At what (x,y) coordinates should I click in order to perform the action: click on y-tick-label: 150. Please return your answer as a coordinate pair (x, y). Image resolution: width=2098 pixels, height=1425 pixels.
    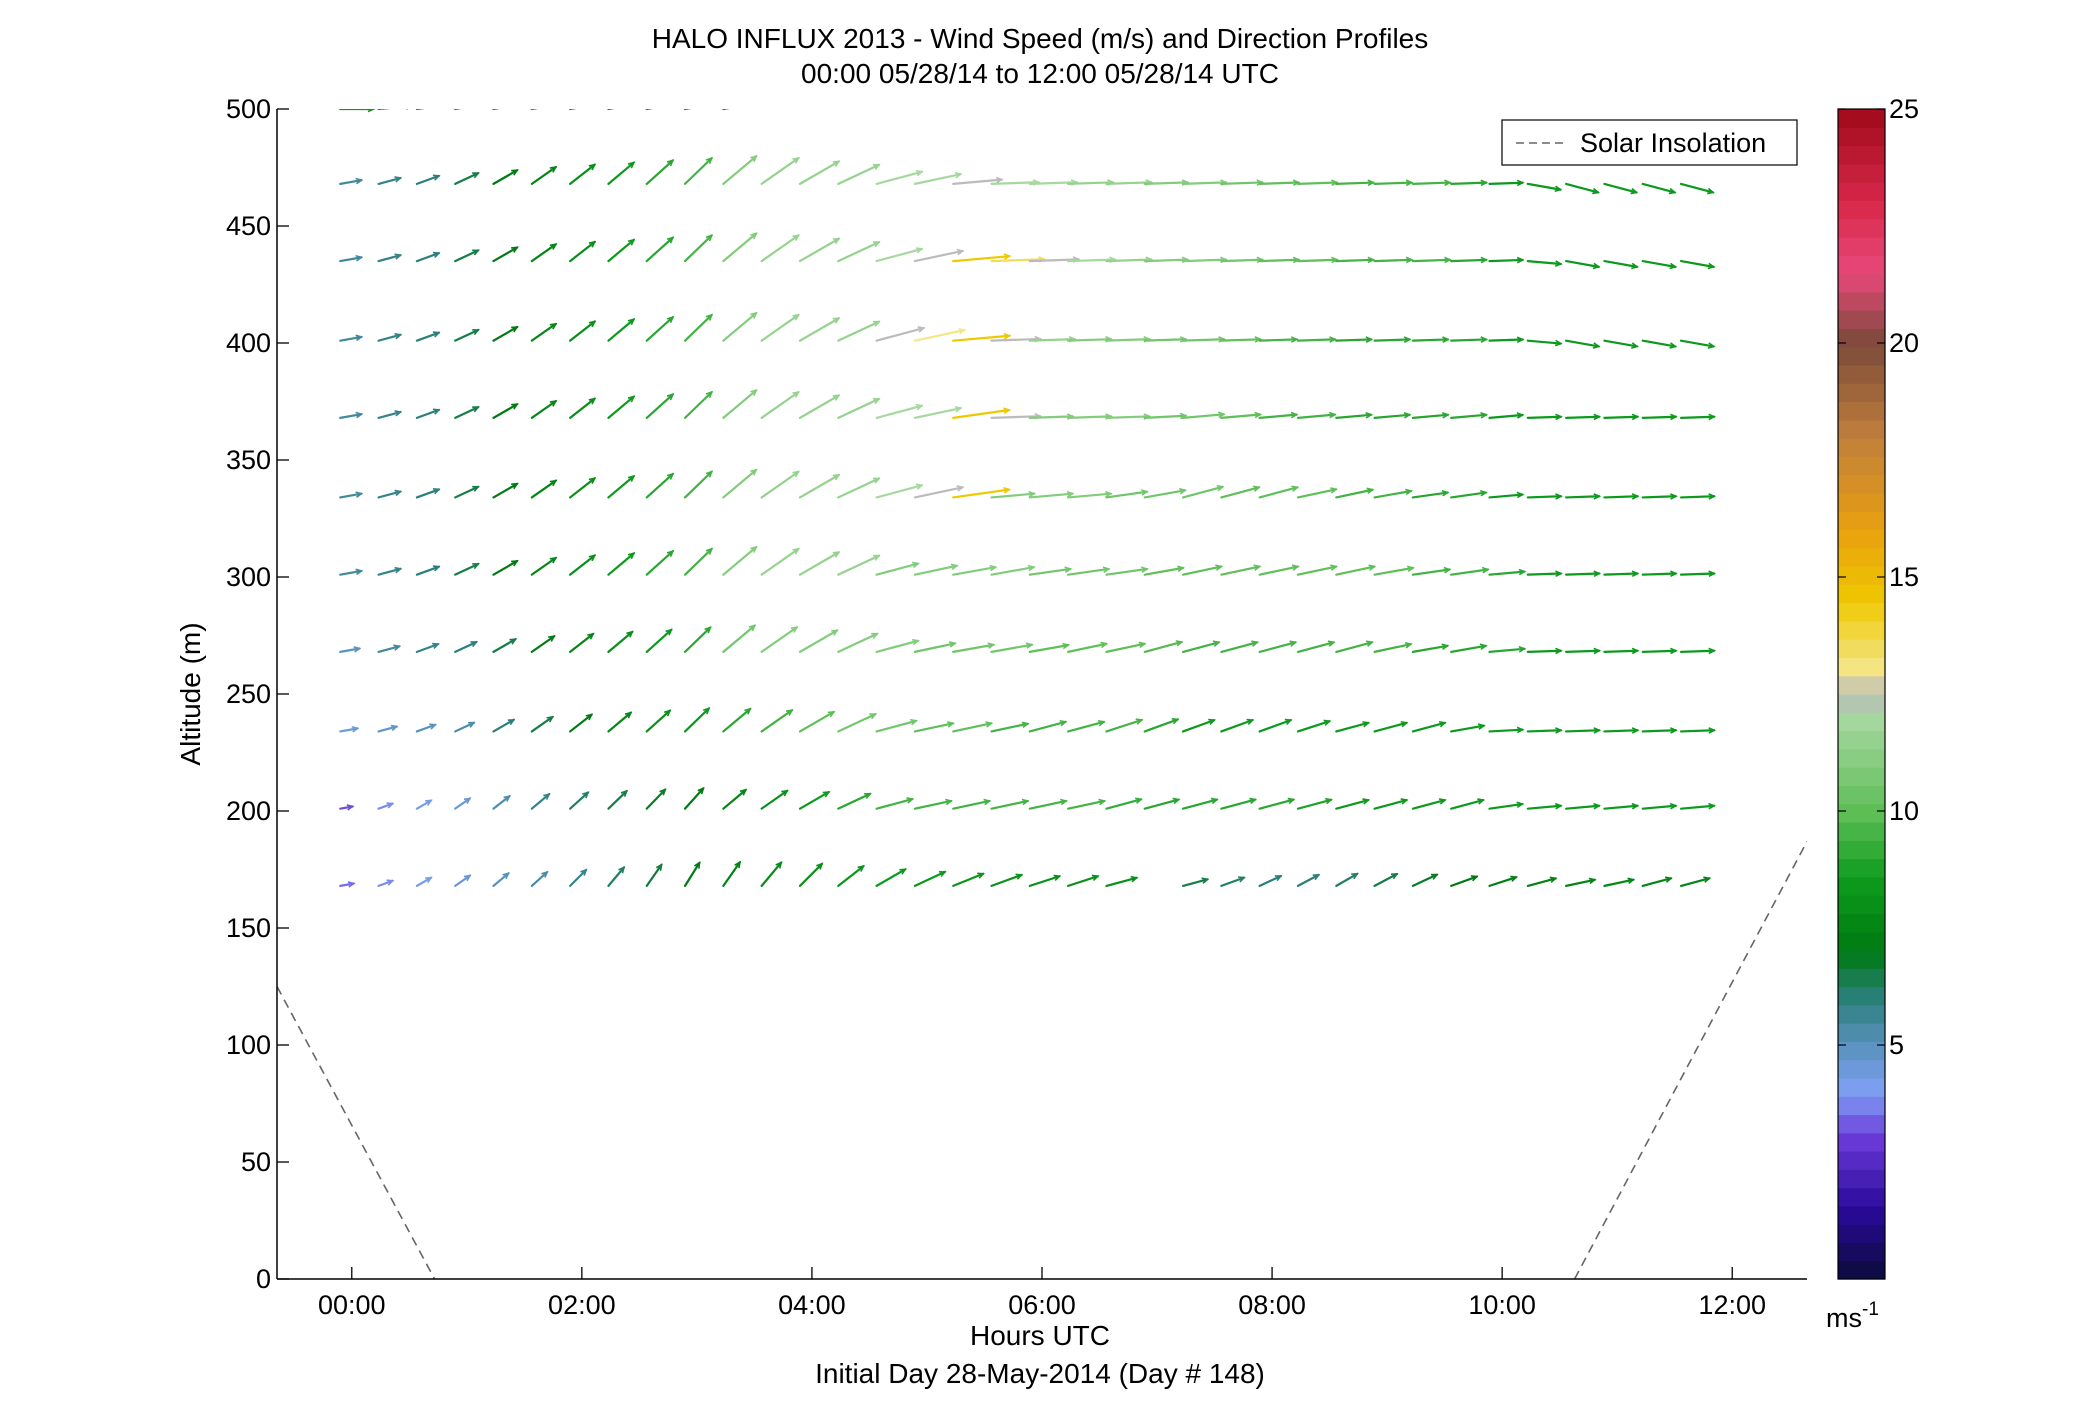
    Looking at the image, I should click on (248, 928).